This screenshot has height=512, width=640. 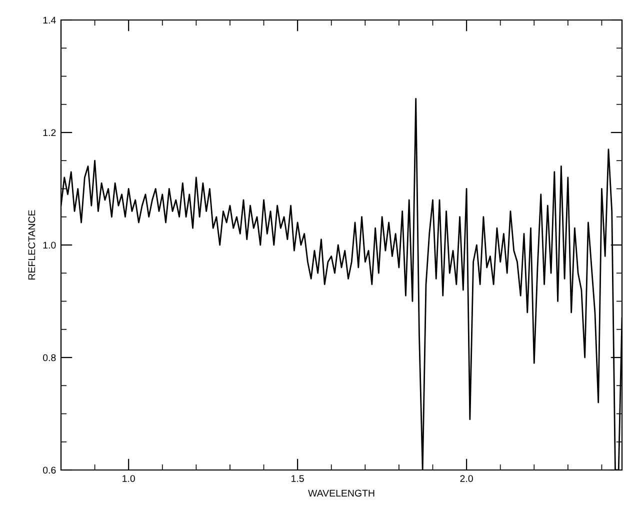 I want to click on y-tick-label: 0.6, so click(x=49, y=470).